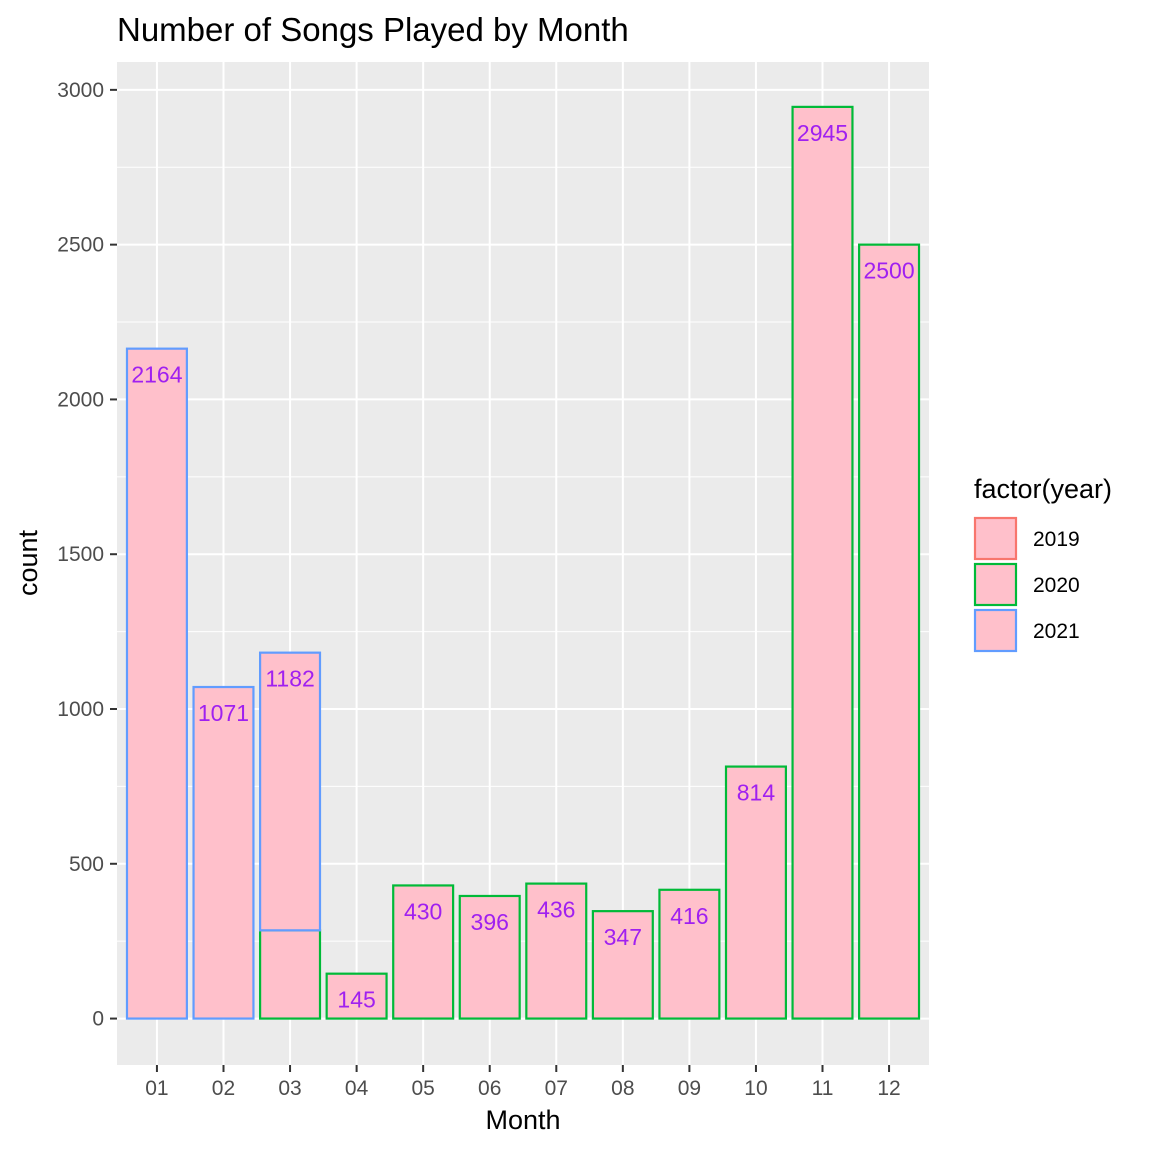 The width and height of the screenshot is (1152, 1152). Describe the element at coordinates (623, 937) in the screenshot. I see `bar-label-08: 347` at that location.